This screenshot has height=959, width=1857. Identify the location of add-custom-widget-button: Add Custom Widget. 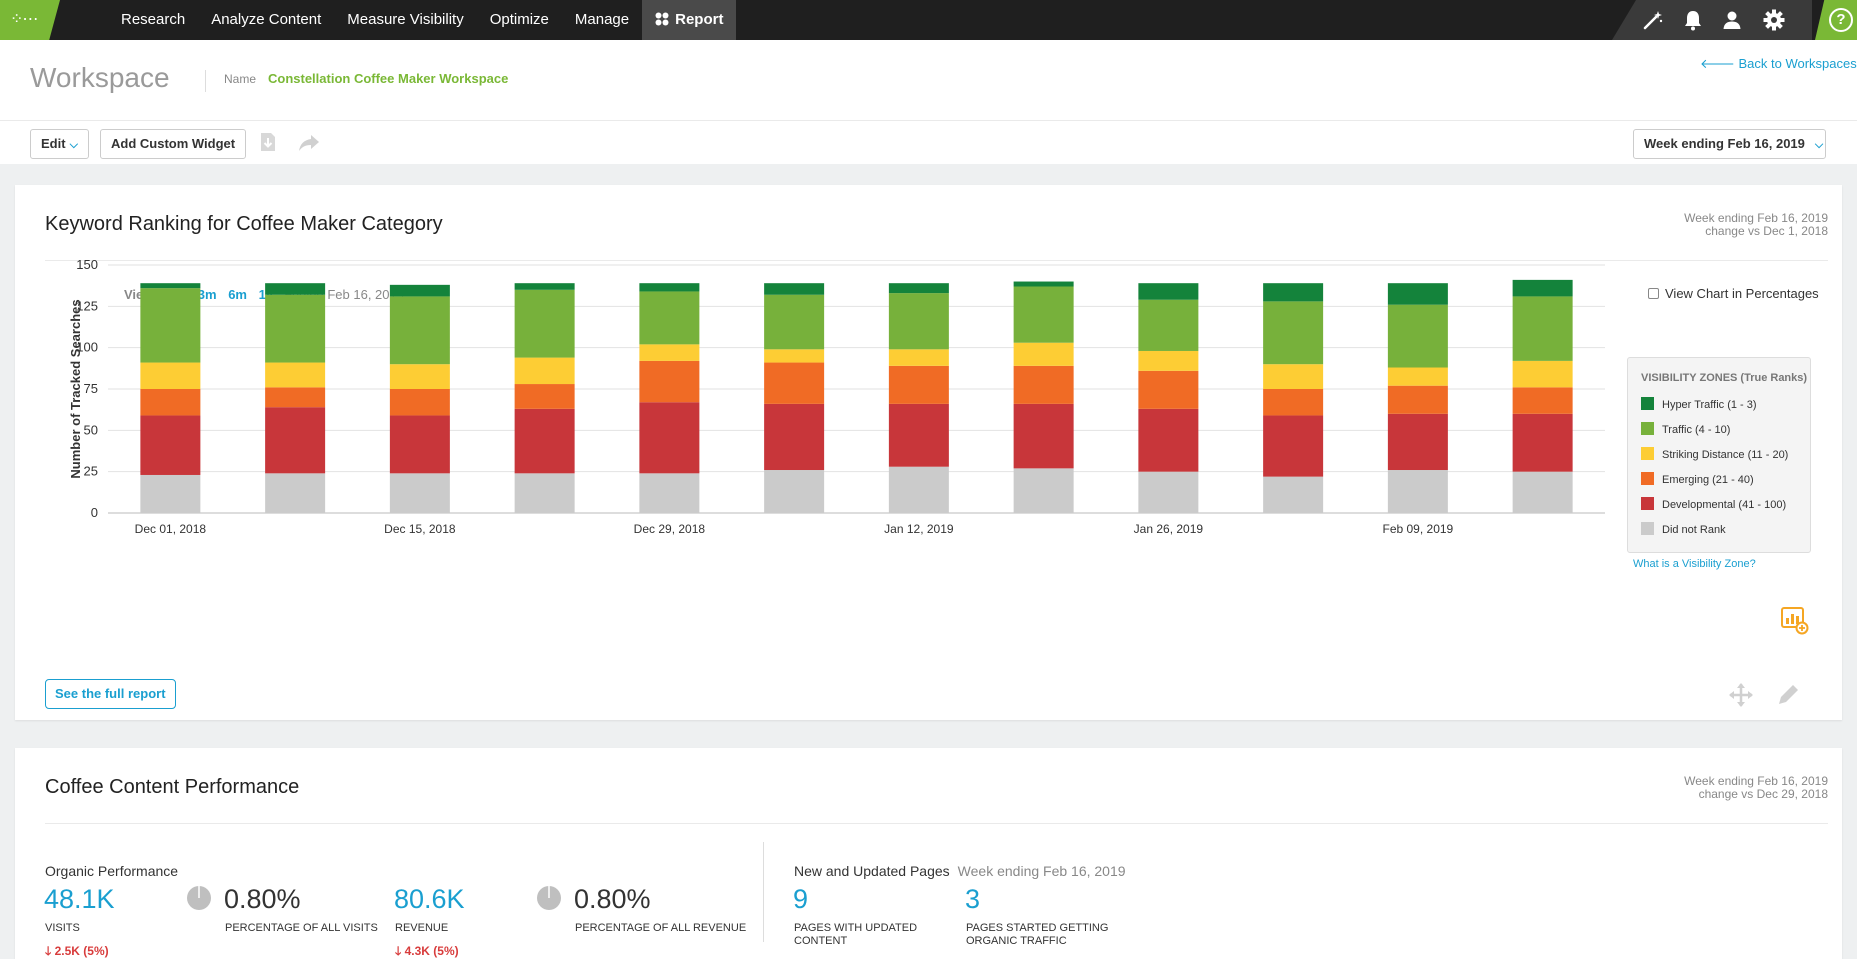
(173, 144).